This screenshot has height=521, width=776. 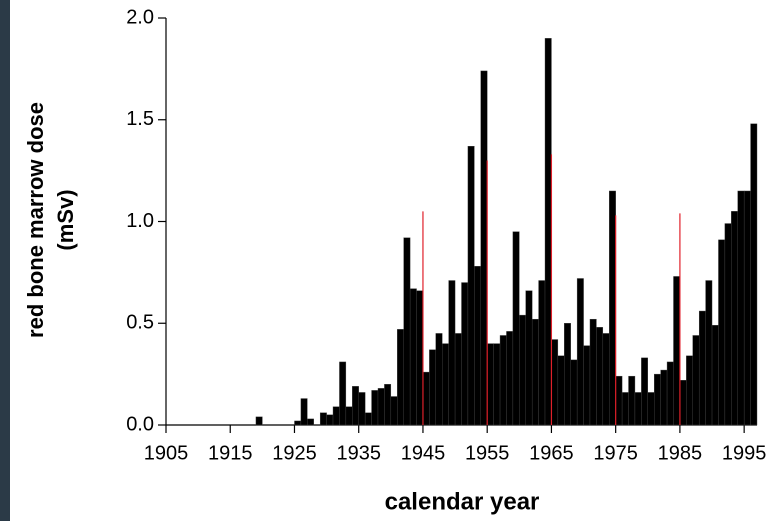 What do you see at coordinates (140, 323) in the screenshot?
I see `y-tick-label: 0.5` at bounding box center [140, 323].